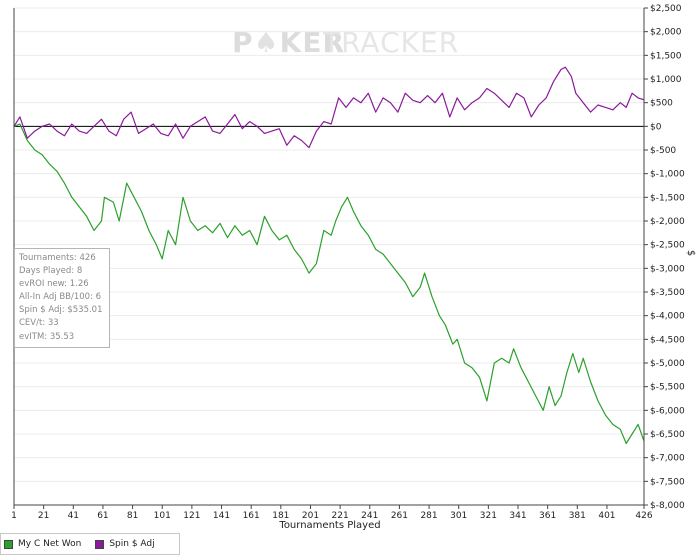  I want to click on y-tick-label: $-4,500, so click(667, 340).